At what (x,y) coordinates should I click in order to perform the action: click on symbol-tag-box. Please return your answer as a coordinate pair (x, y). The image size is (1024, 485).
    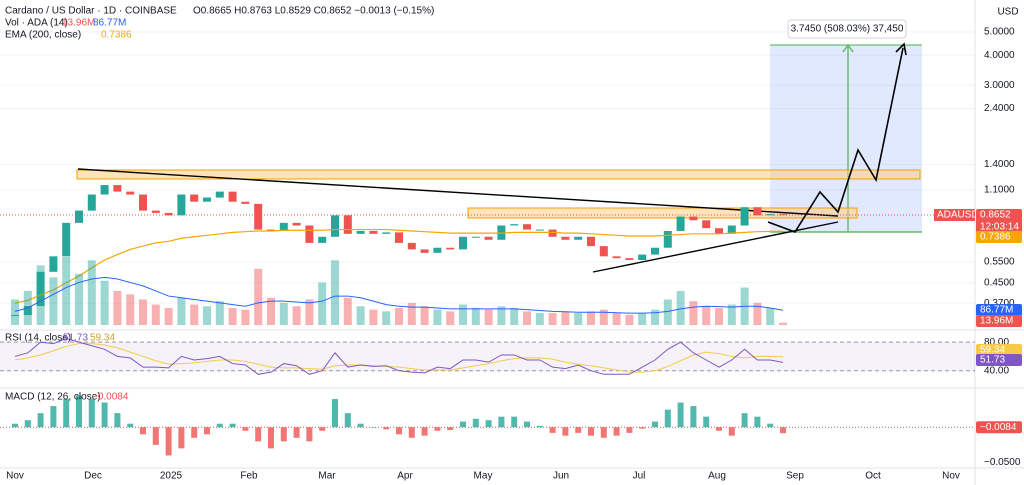
    Looking at the image, I should click on (954, 215).